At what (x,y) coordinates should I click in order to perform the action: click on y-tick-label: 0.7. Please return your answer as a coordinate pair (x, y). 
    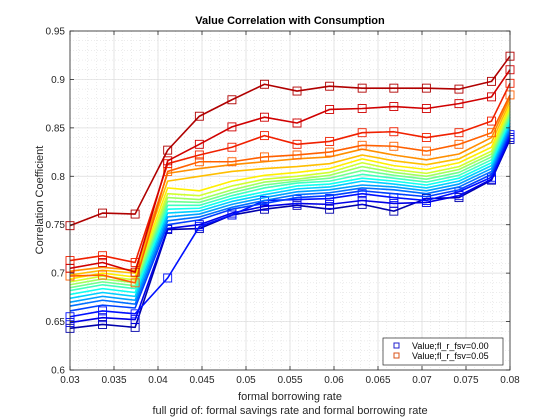
    Looking at the image, I should click on (58, 274).